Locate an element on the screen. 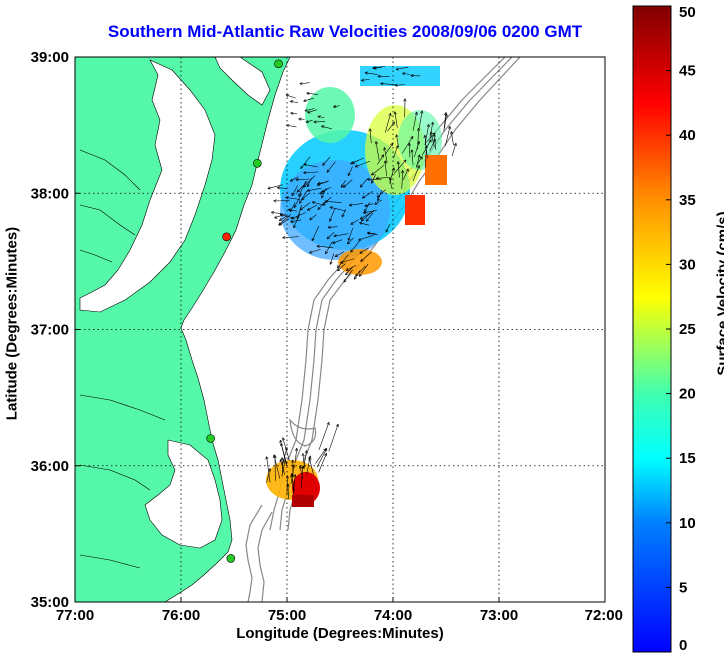 The width and height of the screenshot is (724, 659). radar-stations is located at coordinates (244, 311).